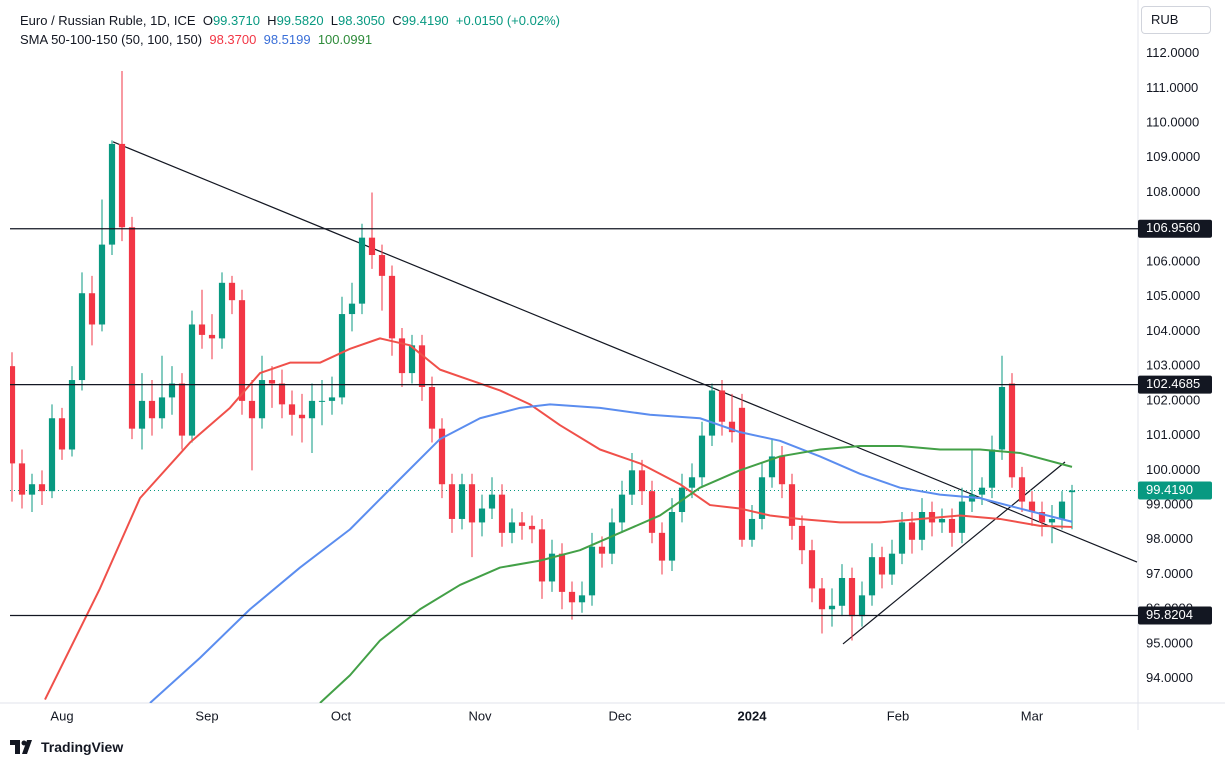  What do you see at coordinates (1173, 434) in the screenshot?
I see `y-tick-label: 101.0000` at bounding box center [1173, 434].